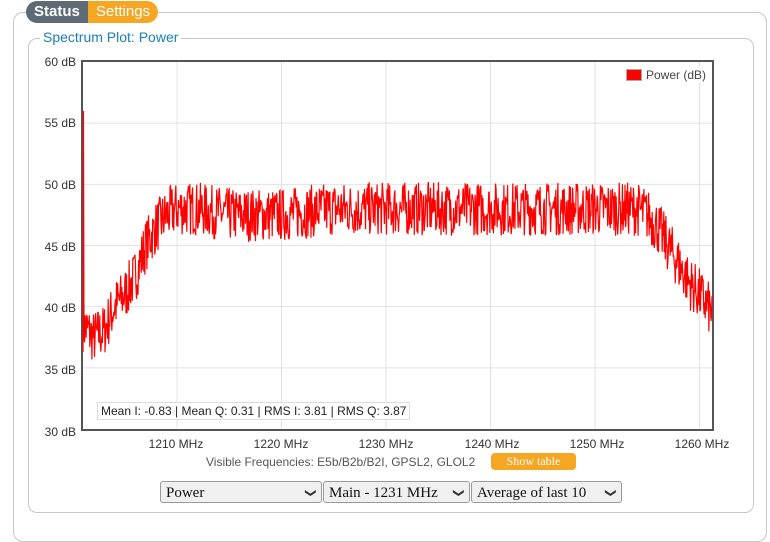  What do you see at coordinates (383, 493) in the screenshot?
I see `band-value: Main - 1231 MHz` at bounding box center [383, 493].